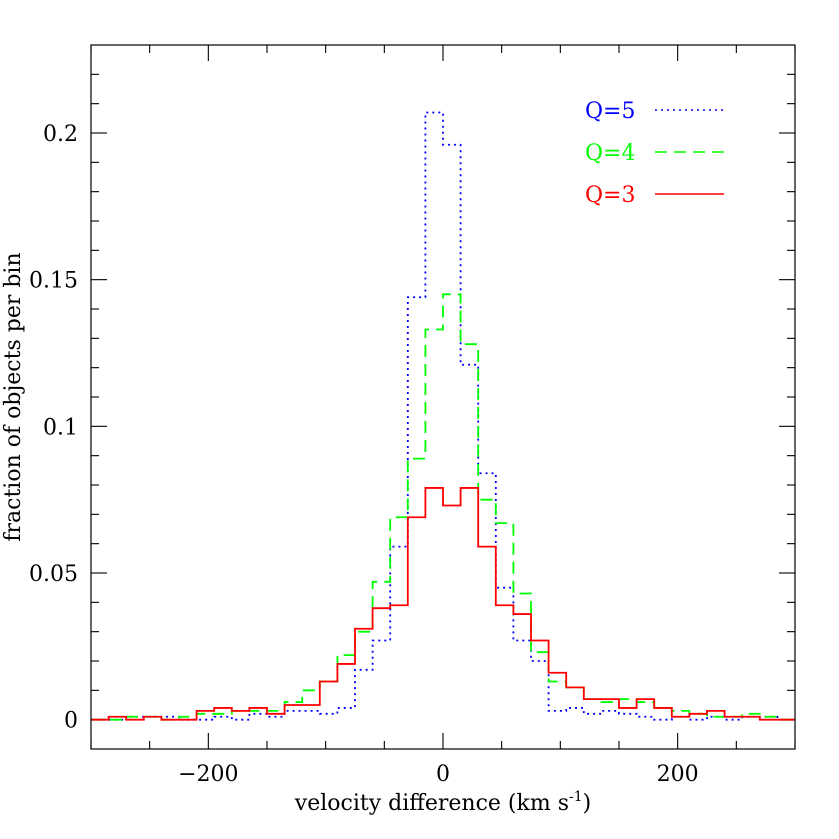 This screenshot has height=839, width=839. Describe the element at coordinates (53, 281) in the screenshot. I see `y-tick-label: 0.15` at that location.